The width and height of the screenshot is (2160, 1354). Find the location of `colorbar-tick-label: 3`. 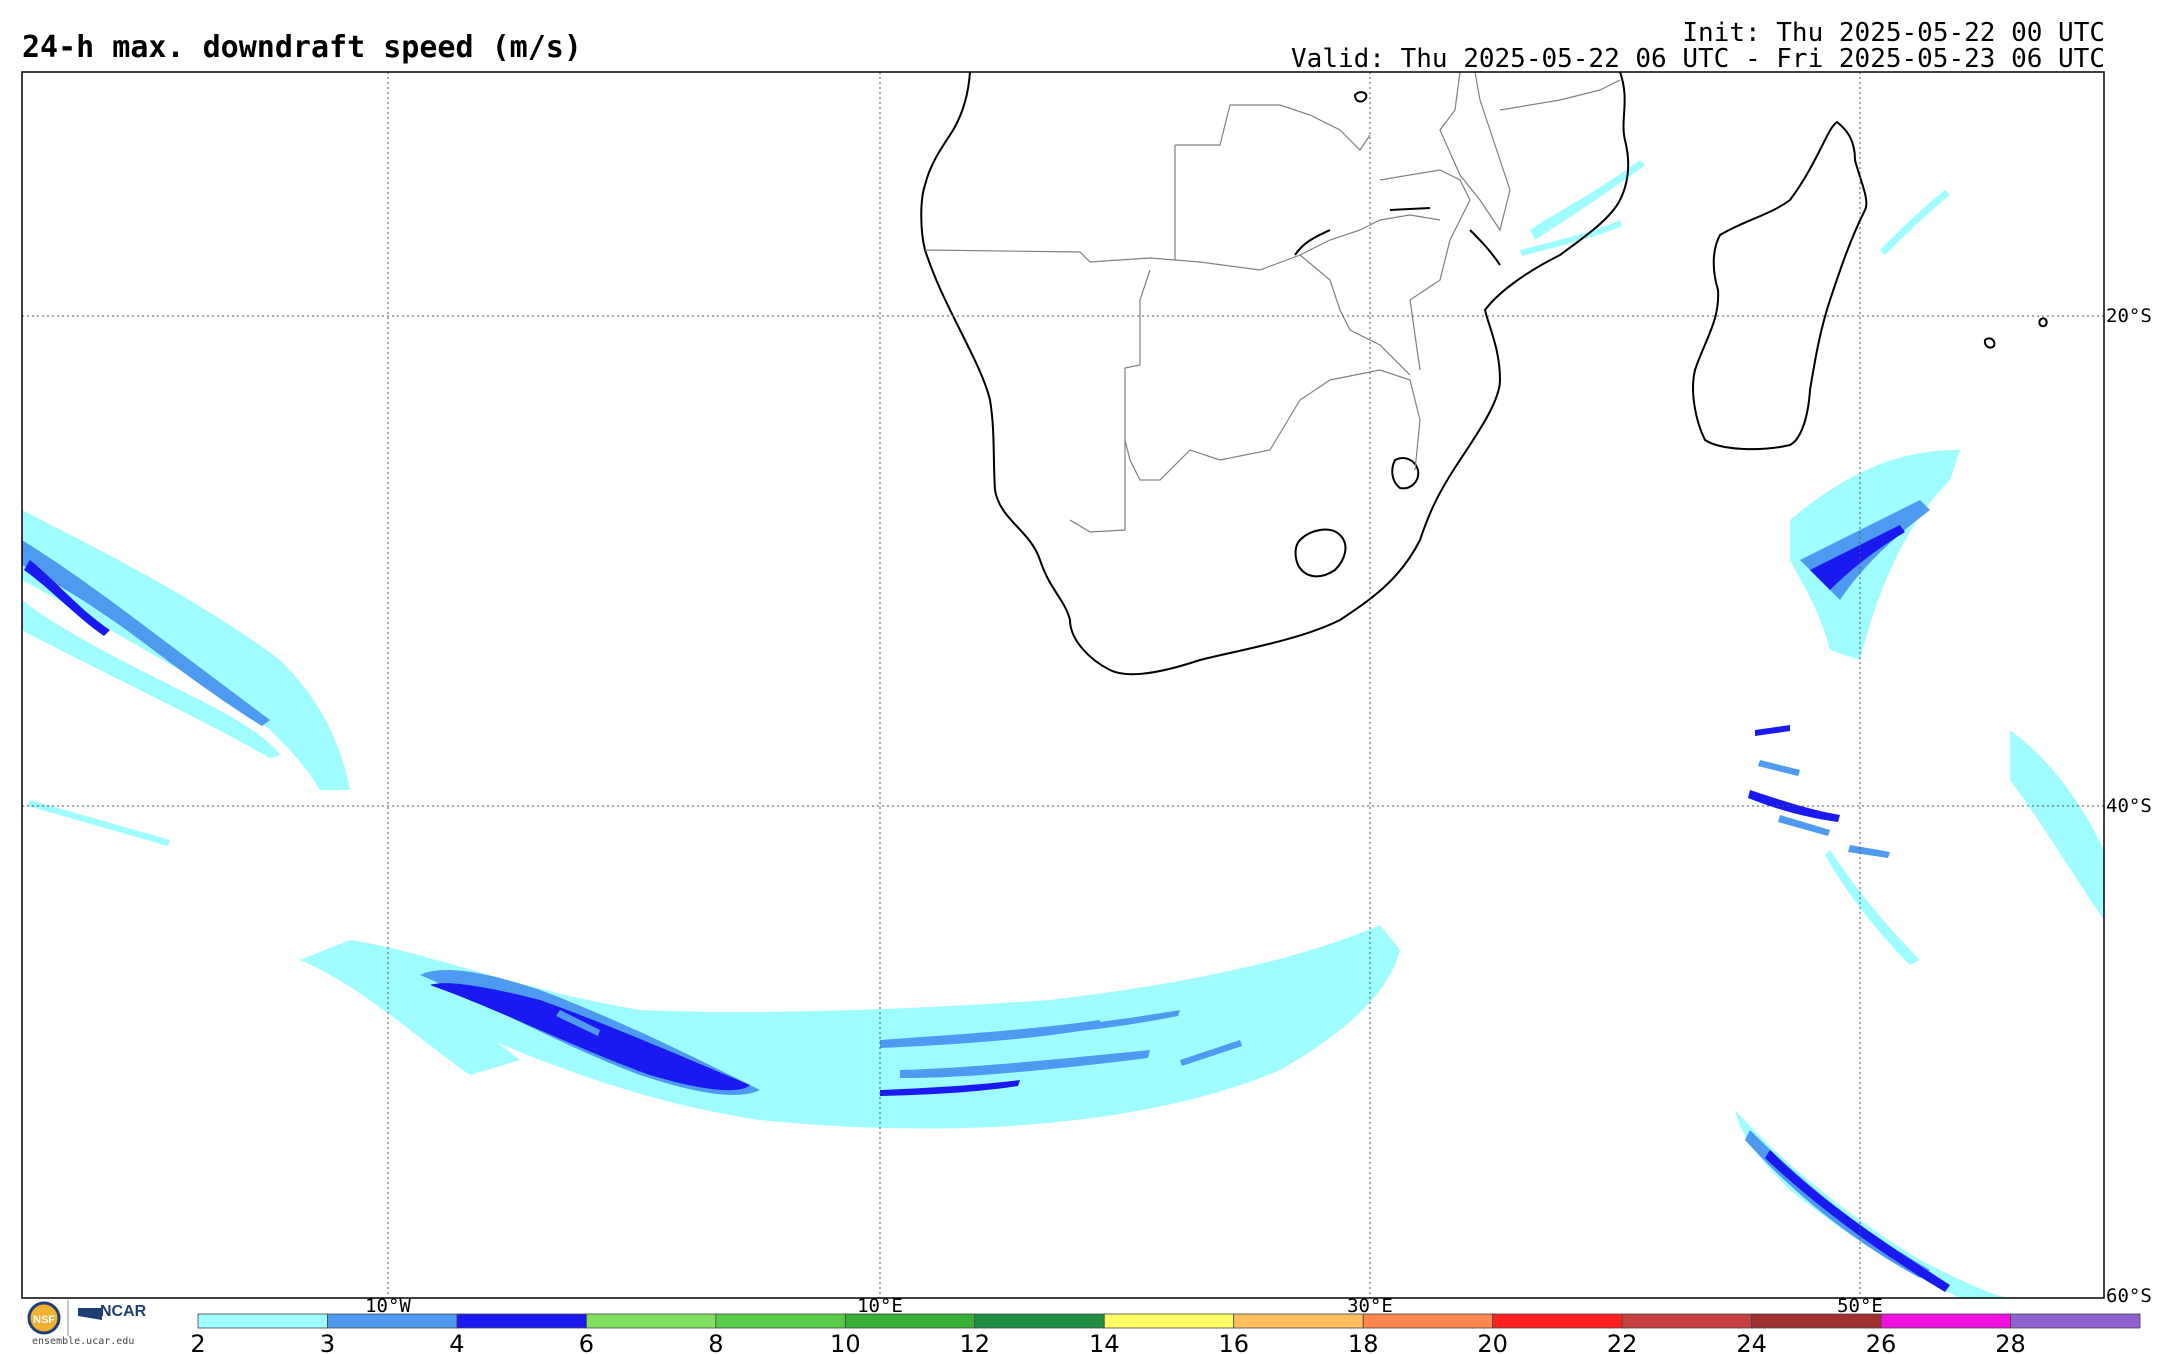

colorbar-tick-label: 3 is located at coordinates (327, 1342).